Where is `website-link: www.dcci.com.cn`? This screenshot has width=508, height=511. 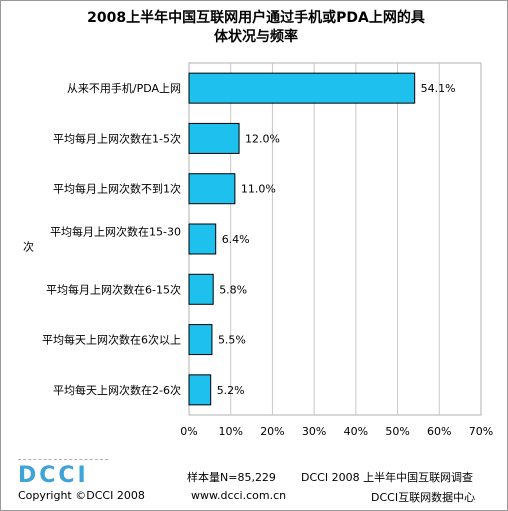
website-link: www.dcci.com.cn is located at coordinates (239, 495).